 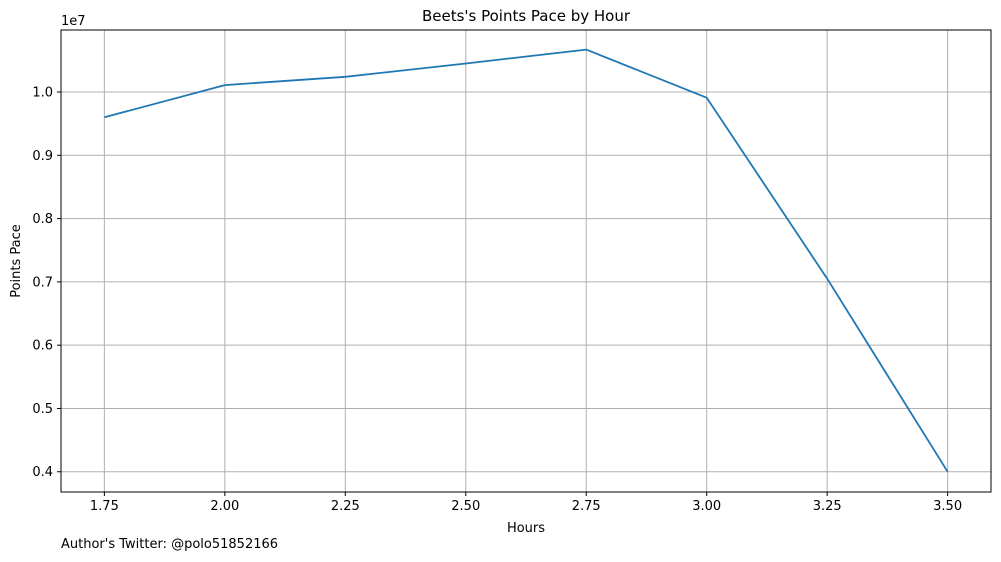 I want to click on footer-note: Author's Twitter: @polo51852166, so click(x=170, y=544).